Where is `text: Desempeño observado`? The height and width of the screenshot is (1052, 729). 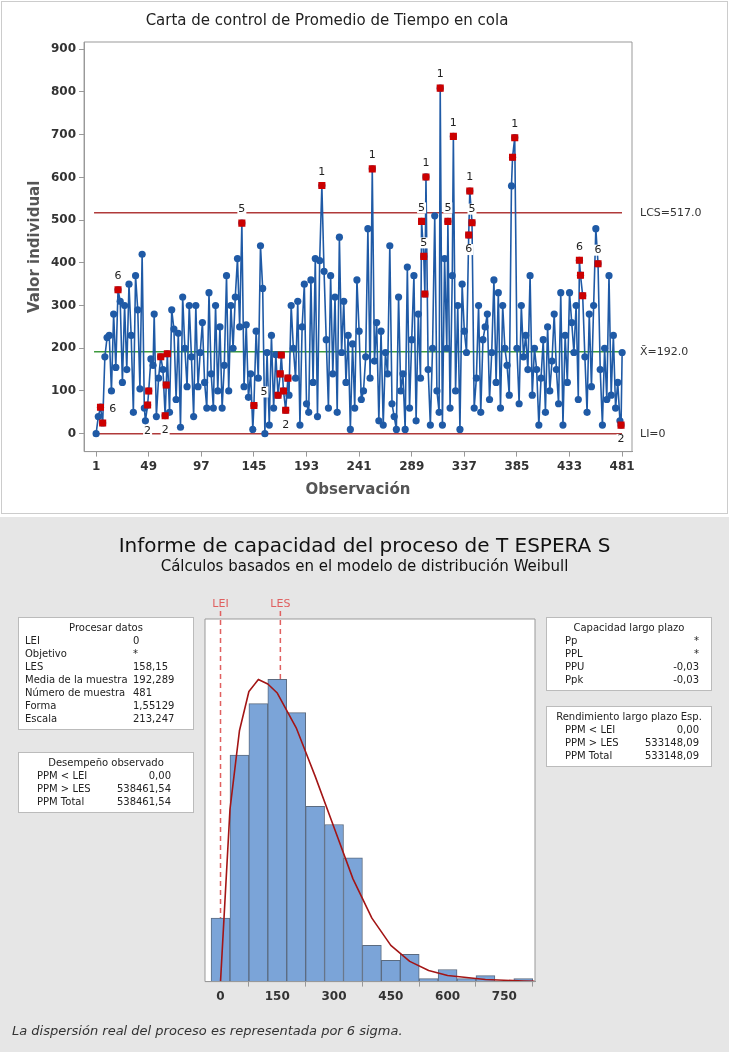 text: Desempeño observado is located at coordinates (106, 762).